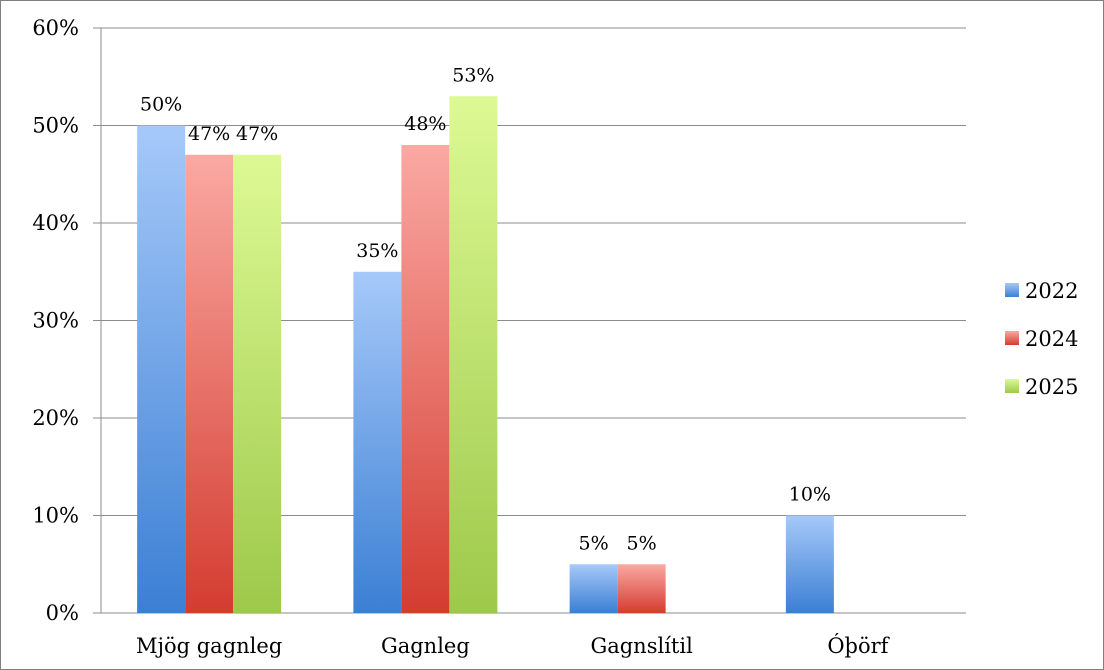  I want to click on y-tick-label: 0%, so click(62, 613).